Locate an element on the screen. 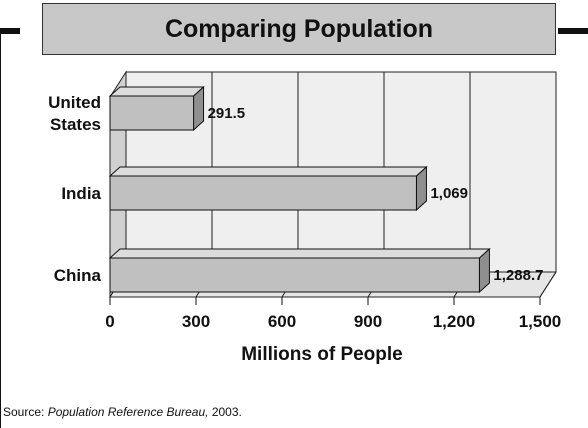 This screenshot has height=428, width=588. x-tick-label: 0 is located at coordinates (109, 321).